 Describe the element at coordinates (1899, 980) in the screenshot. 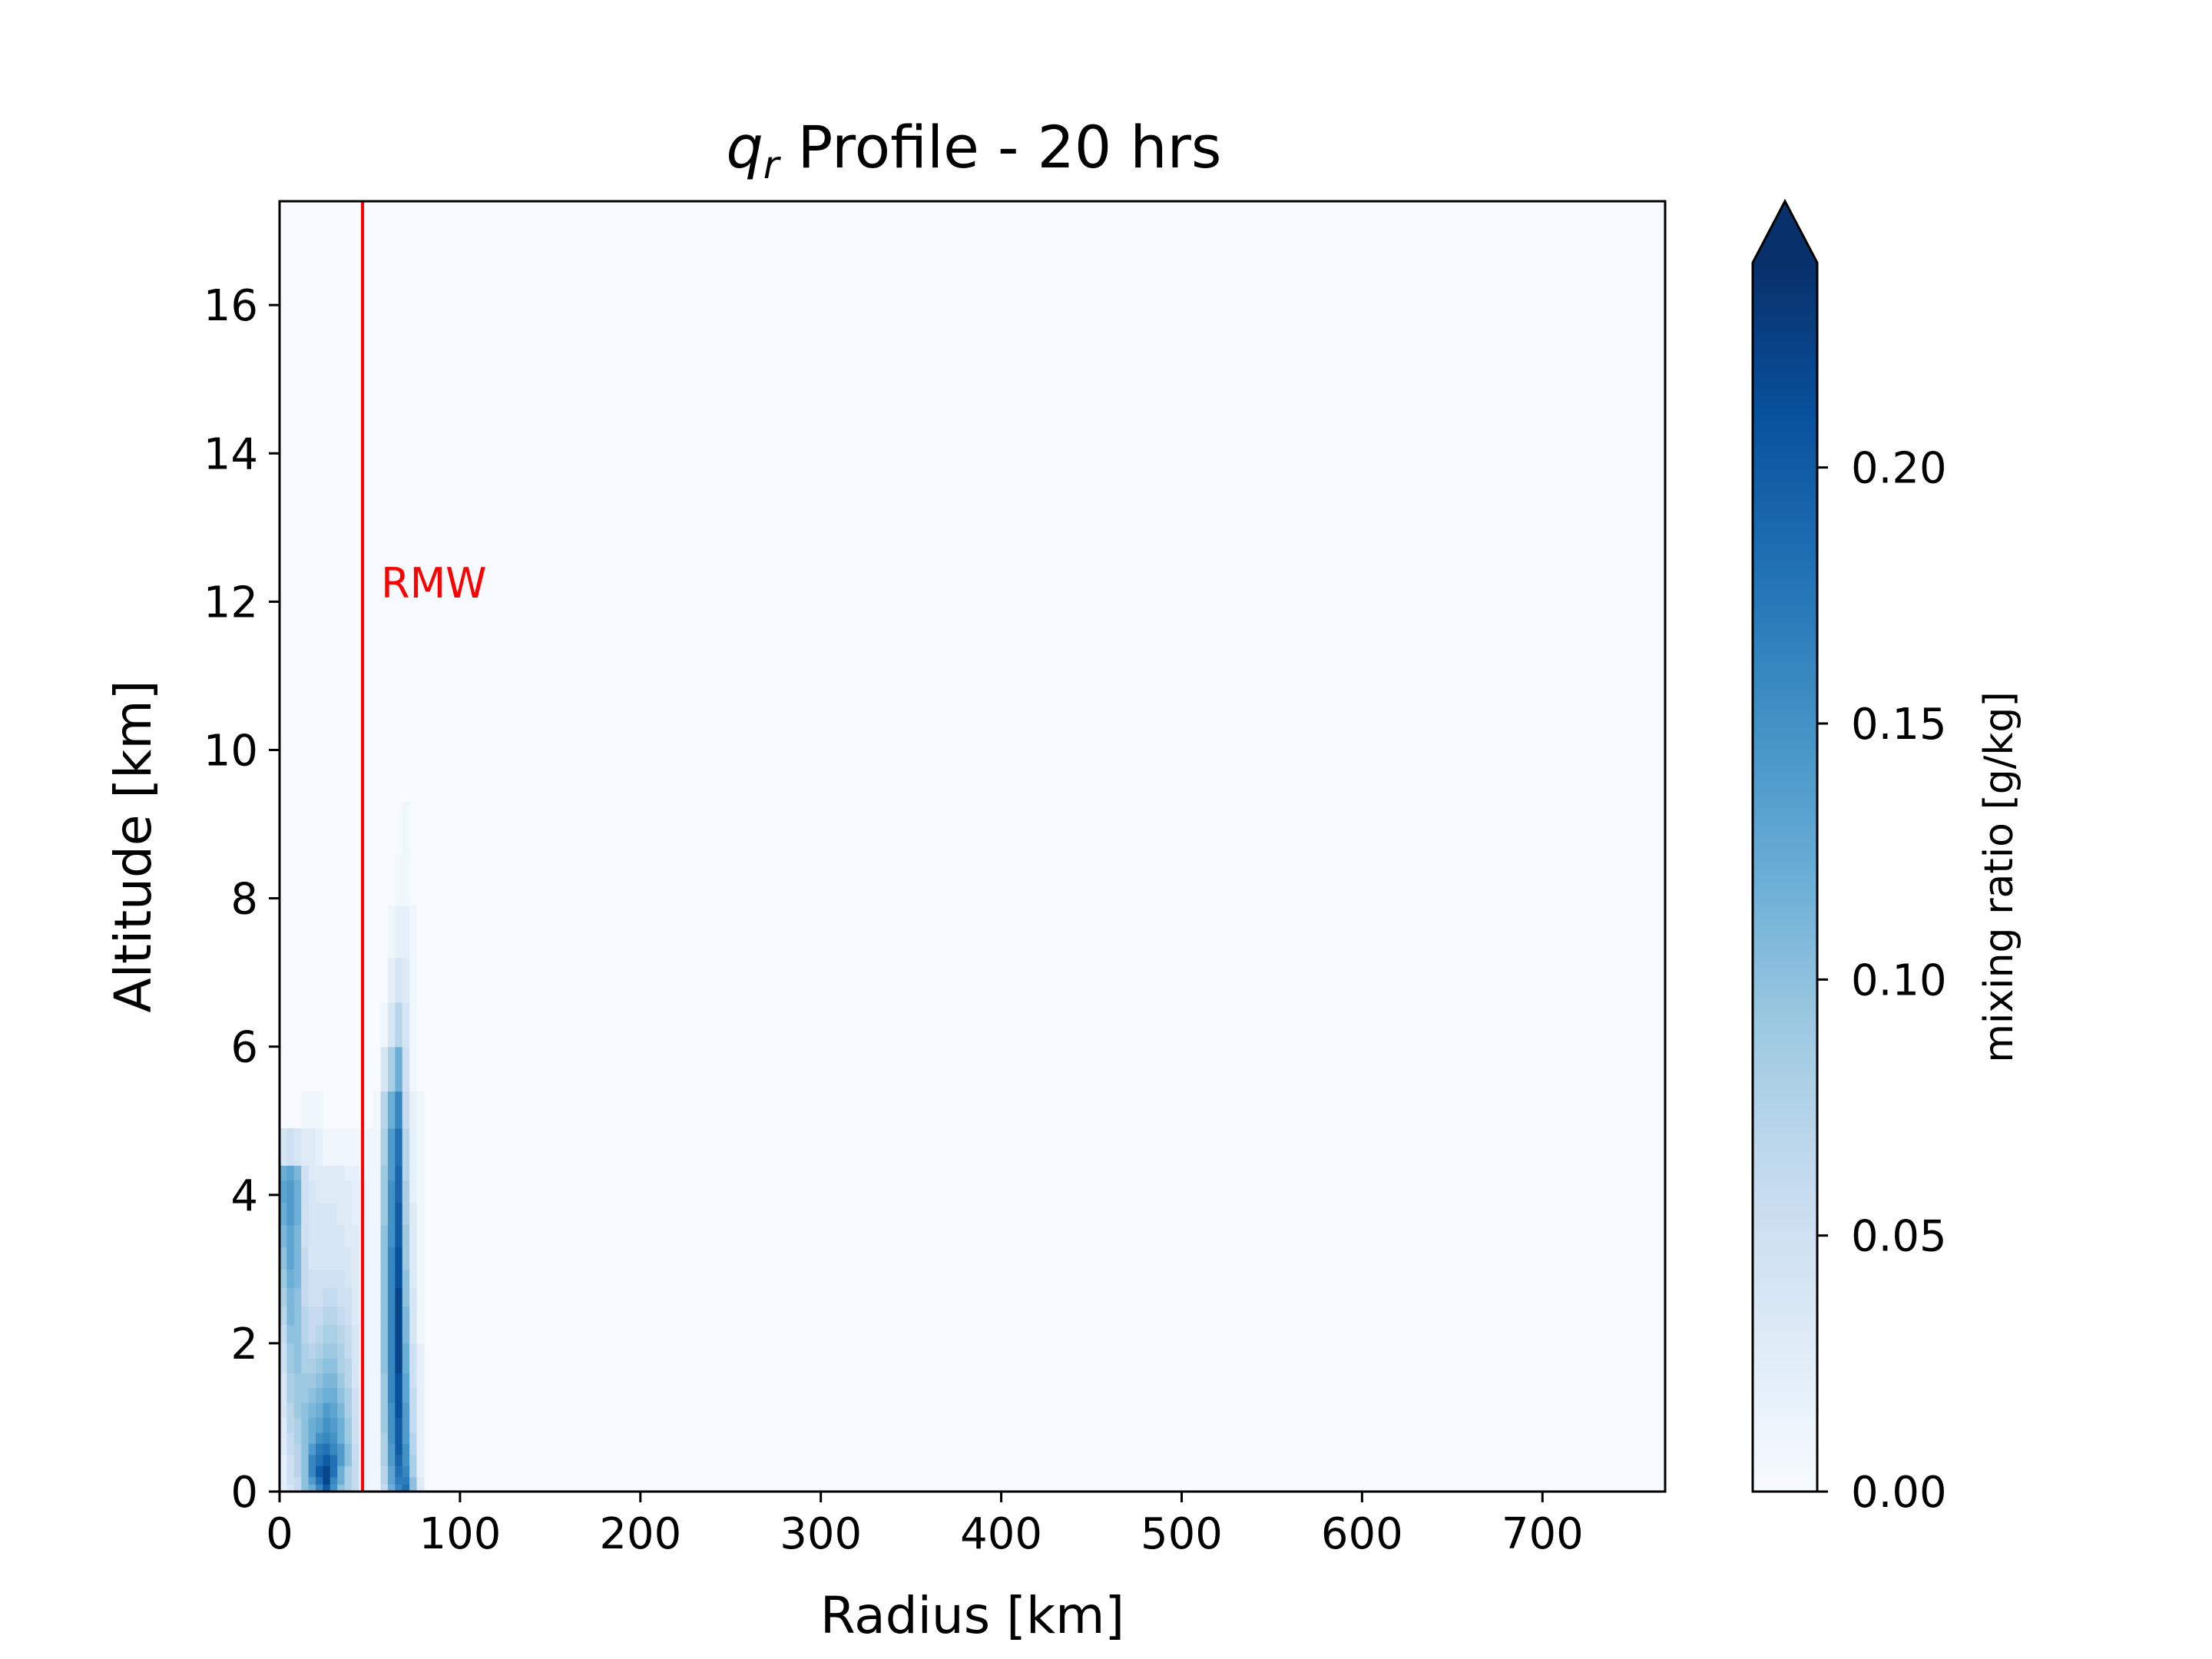

I see `colorbar-tick-label: 0.10` at that location.